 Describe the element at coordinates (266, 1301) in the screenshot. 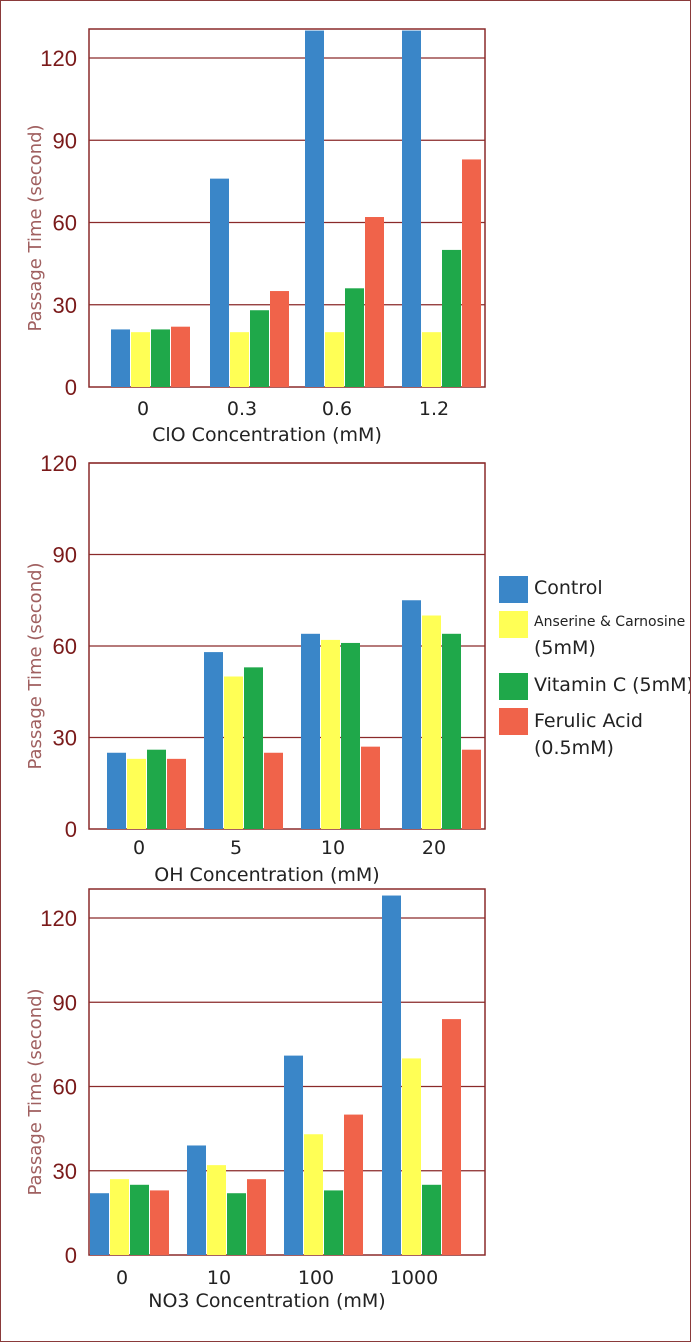

I see `x-axis-label: NO3 Concentration (mM)` at that location.